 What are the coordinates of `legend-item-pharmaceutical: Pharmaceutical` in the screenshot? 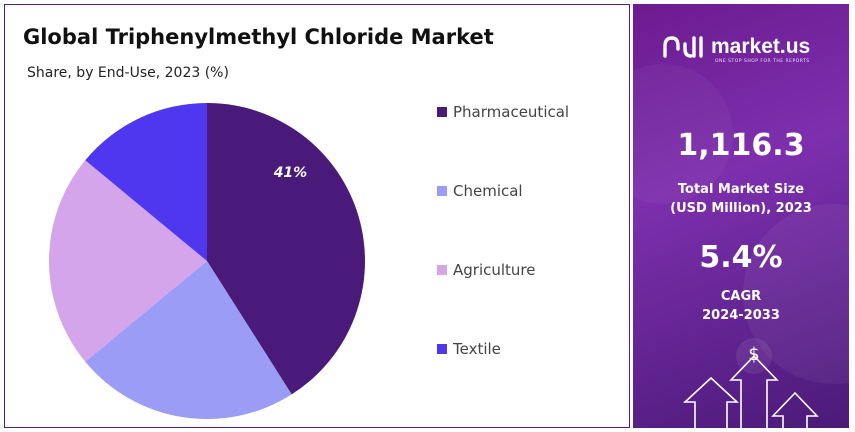 It's located at (503, 112).